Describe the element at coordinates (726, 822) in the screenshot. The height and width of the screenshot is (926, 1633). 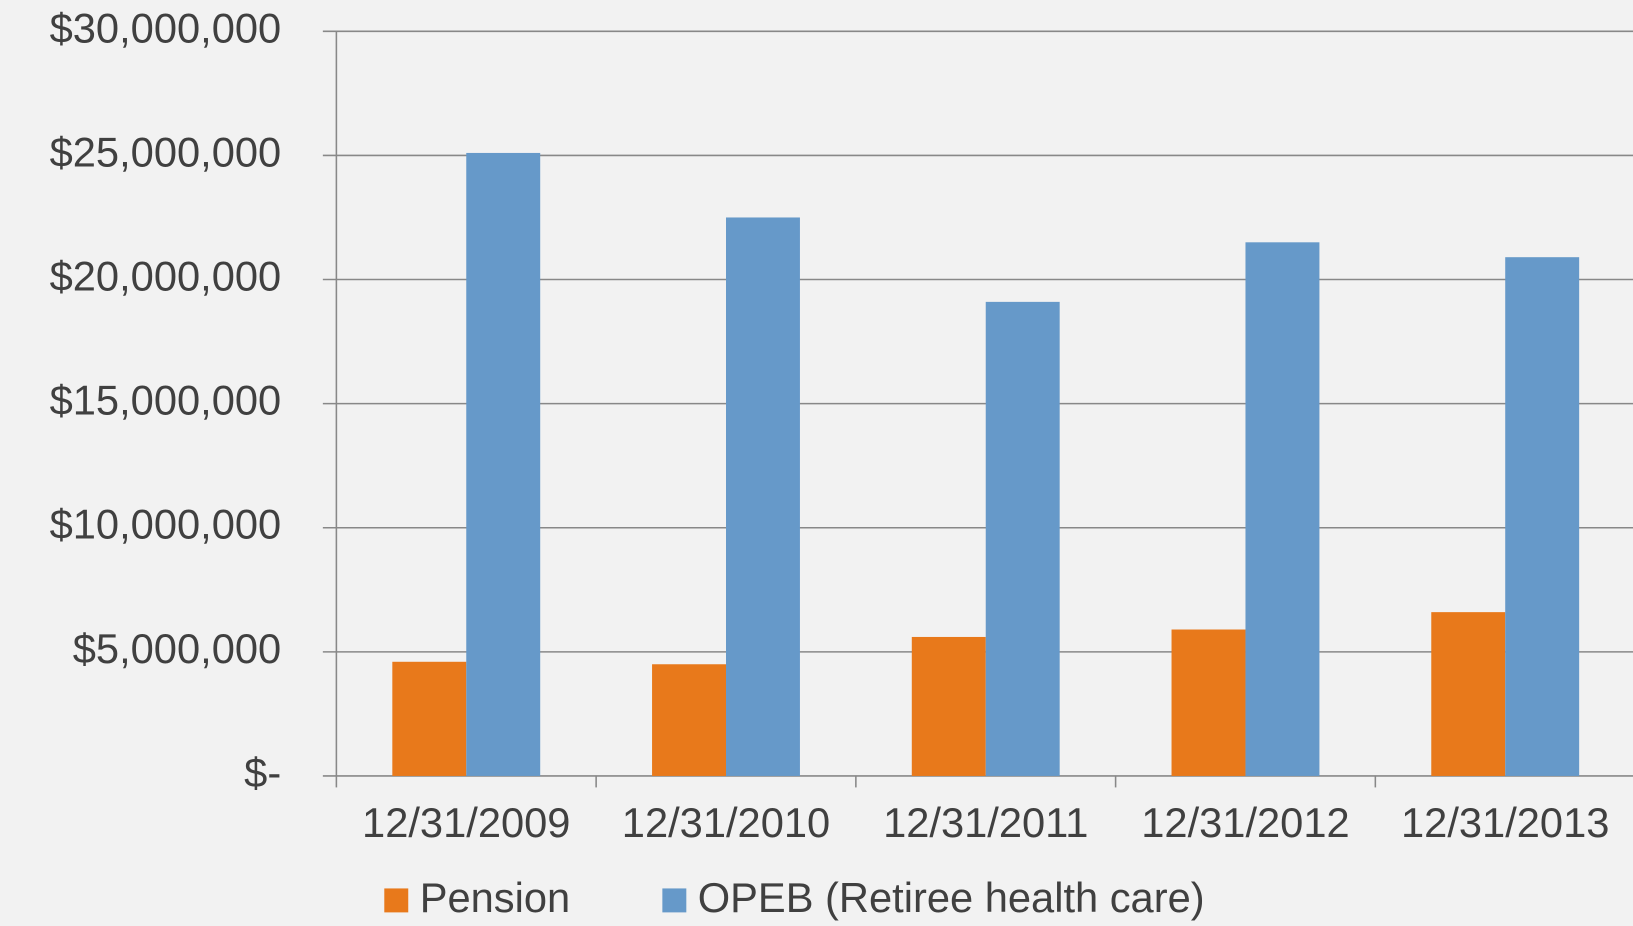
I see `x-tick-label: 12/31/2010` at that location.